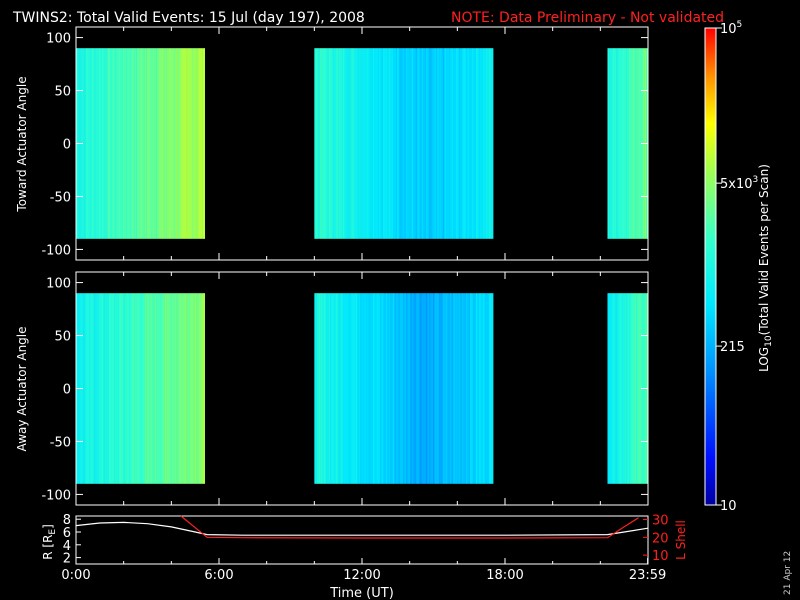  I want to click on colorbar-label-log: LOG, so click(764, 359).